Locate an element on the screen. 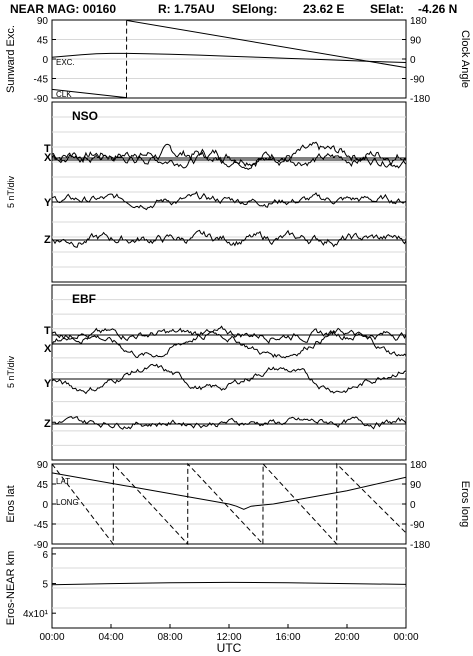 This screenshot has height=656, width=473. eros-left-ticks: 90 45 0 -45 -90 is located at coordinates (45, 505).